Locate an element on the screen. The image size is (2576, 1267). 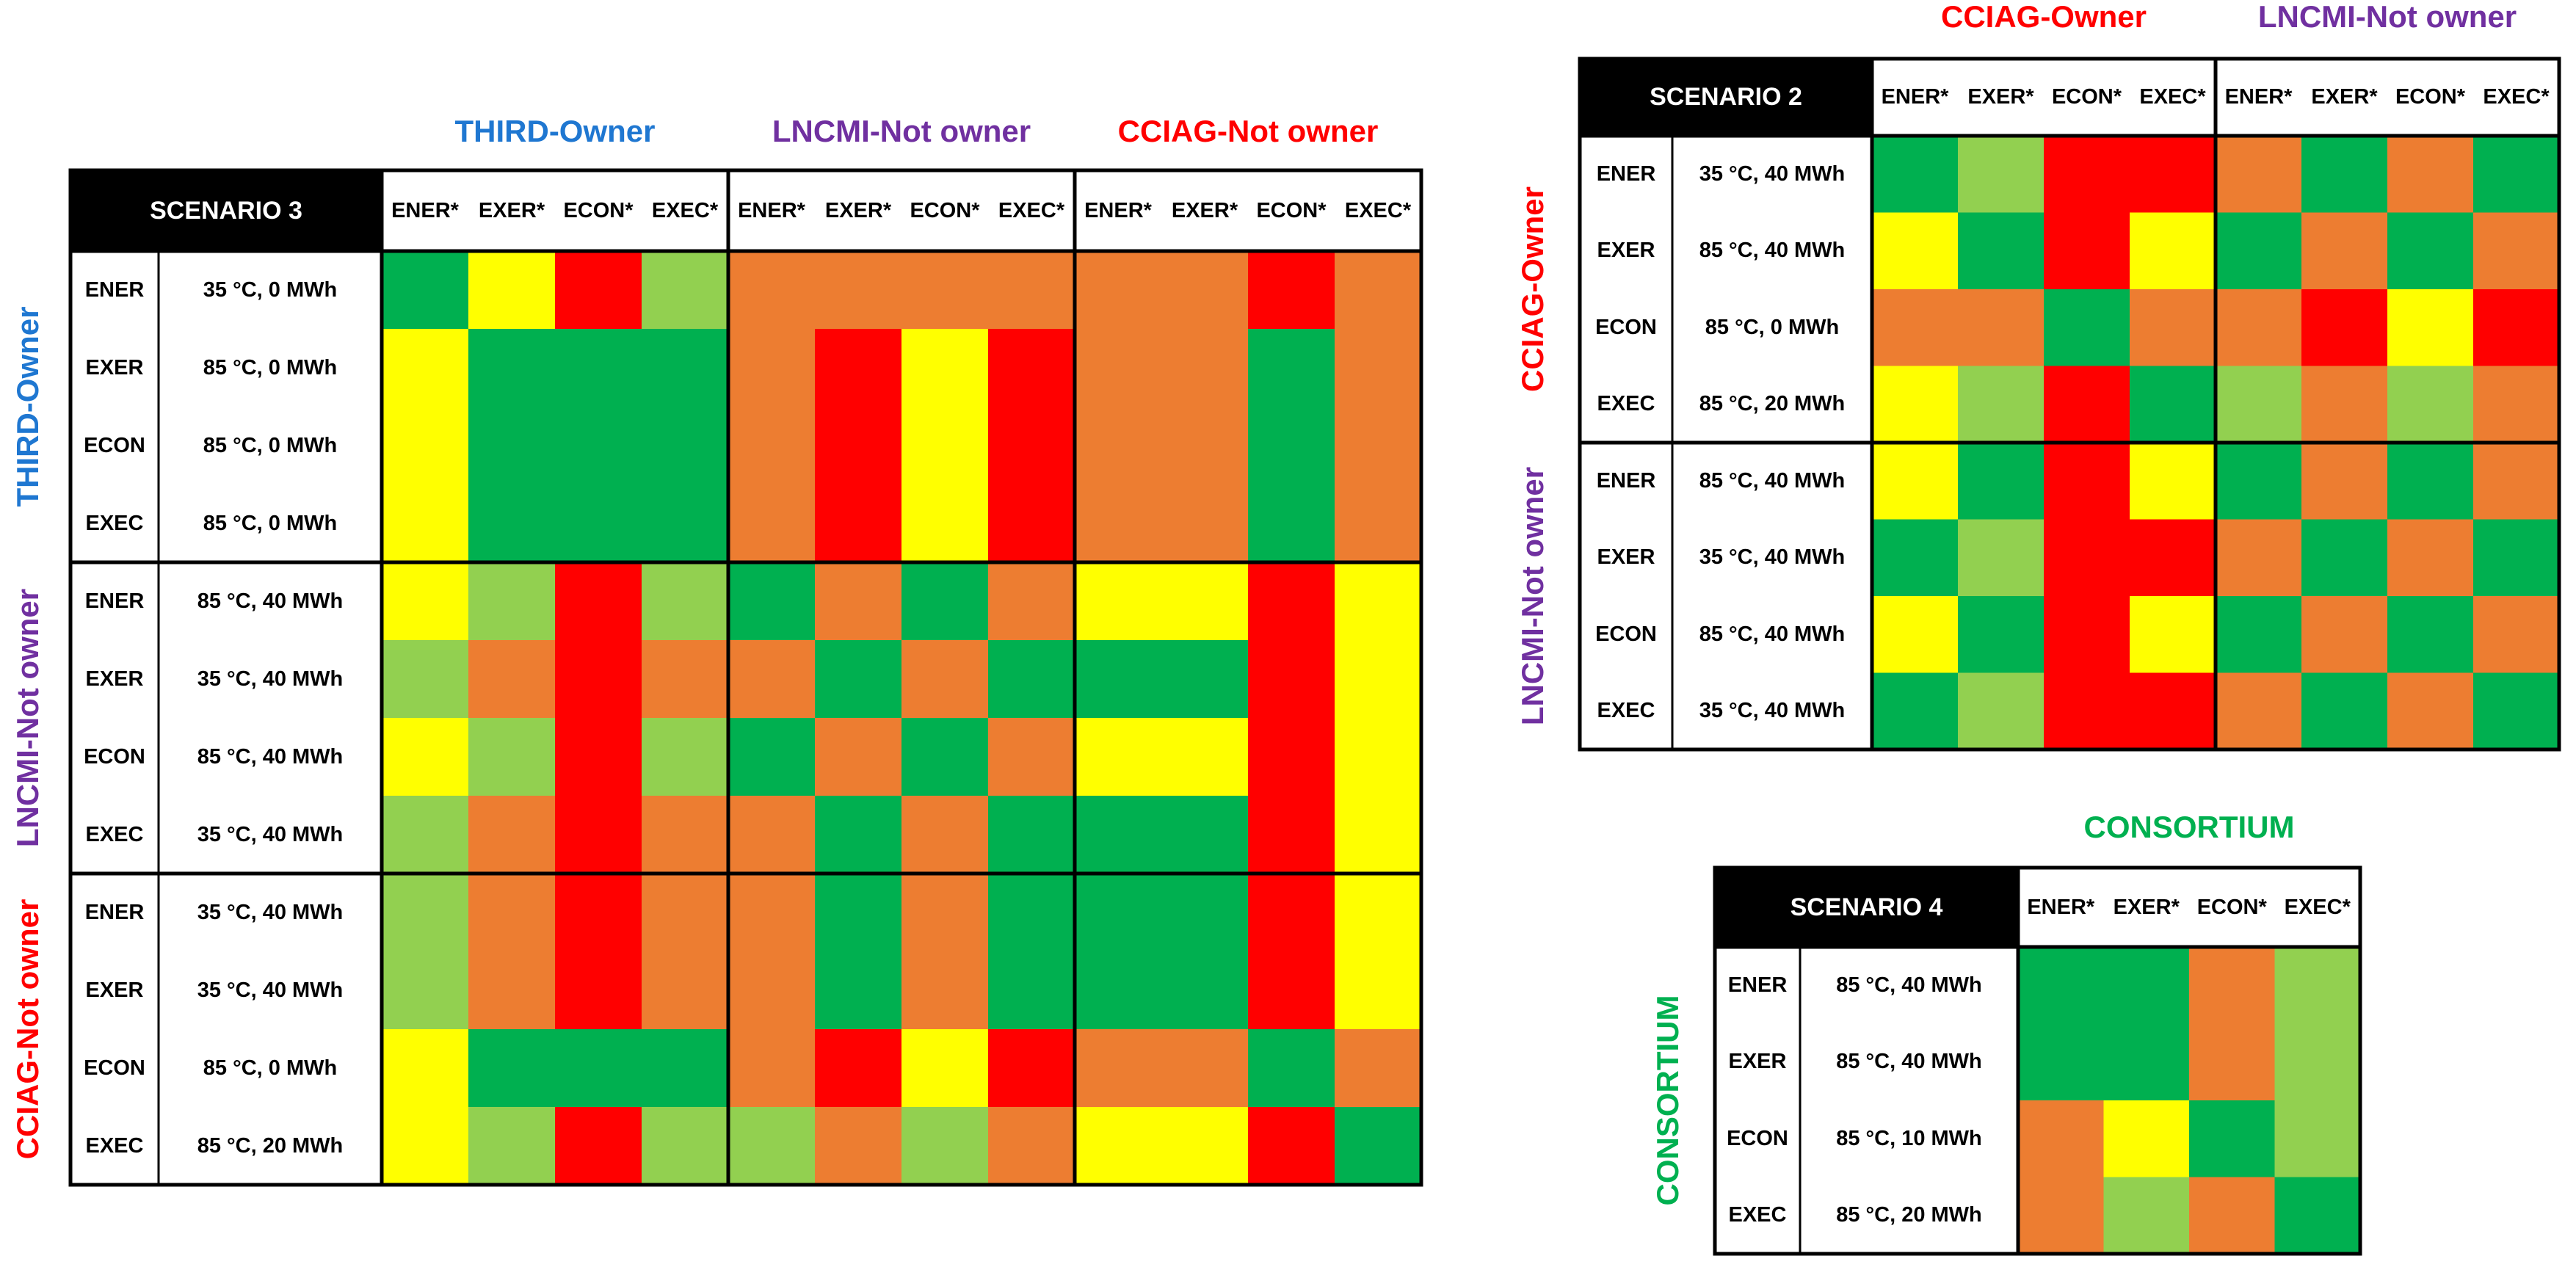
row-code: ECON is located at coordinates (114, 757).